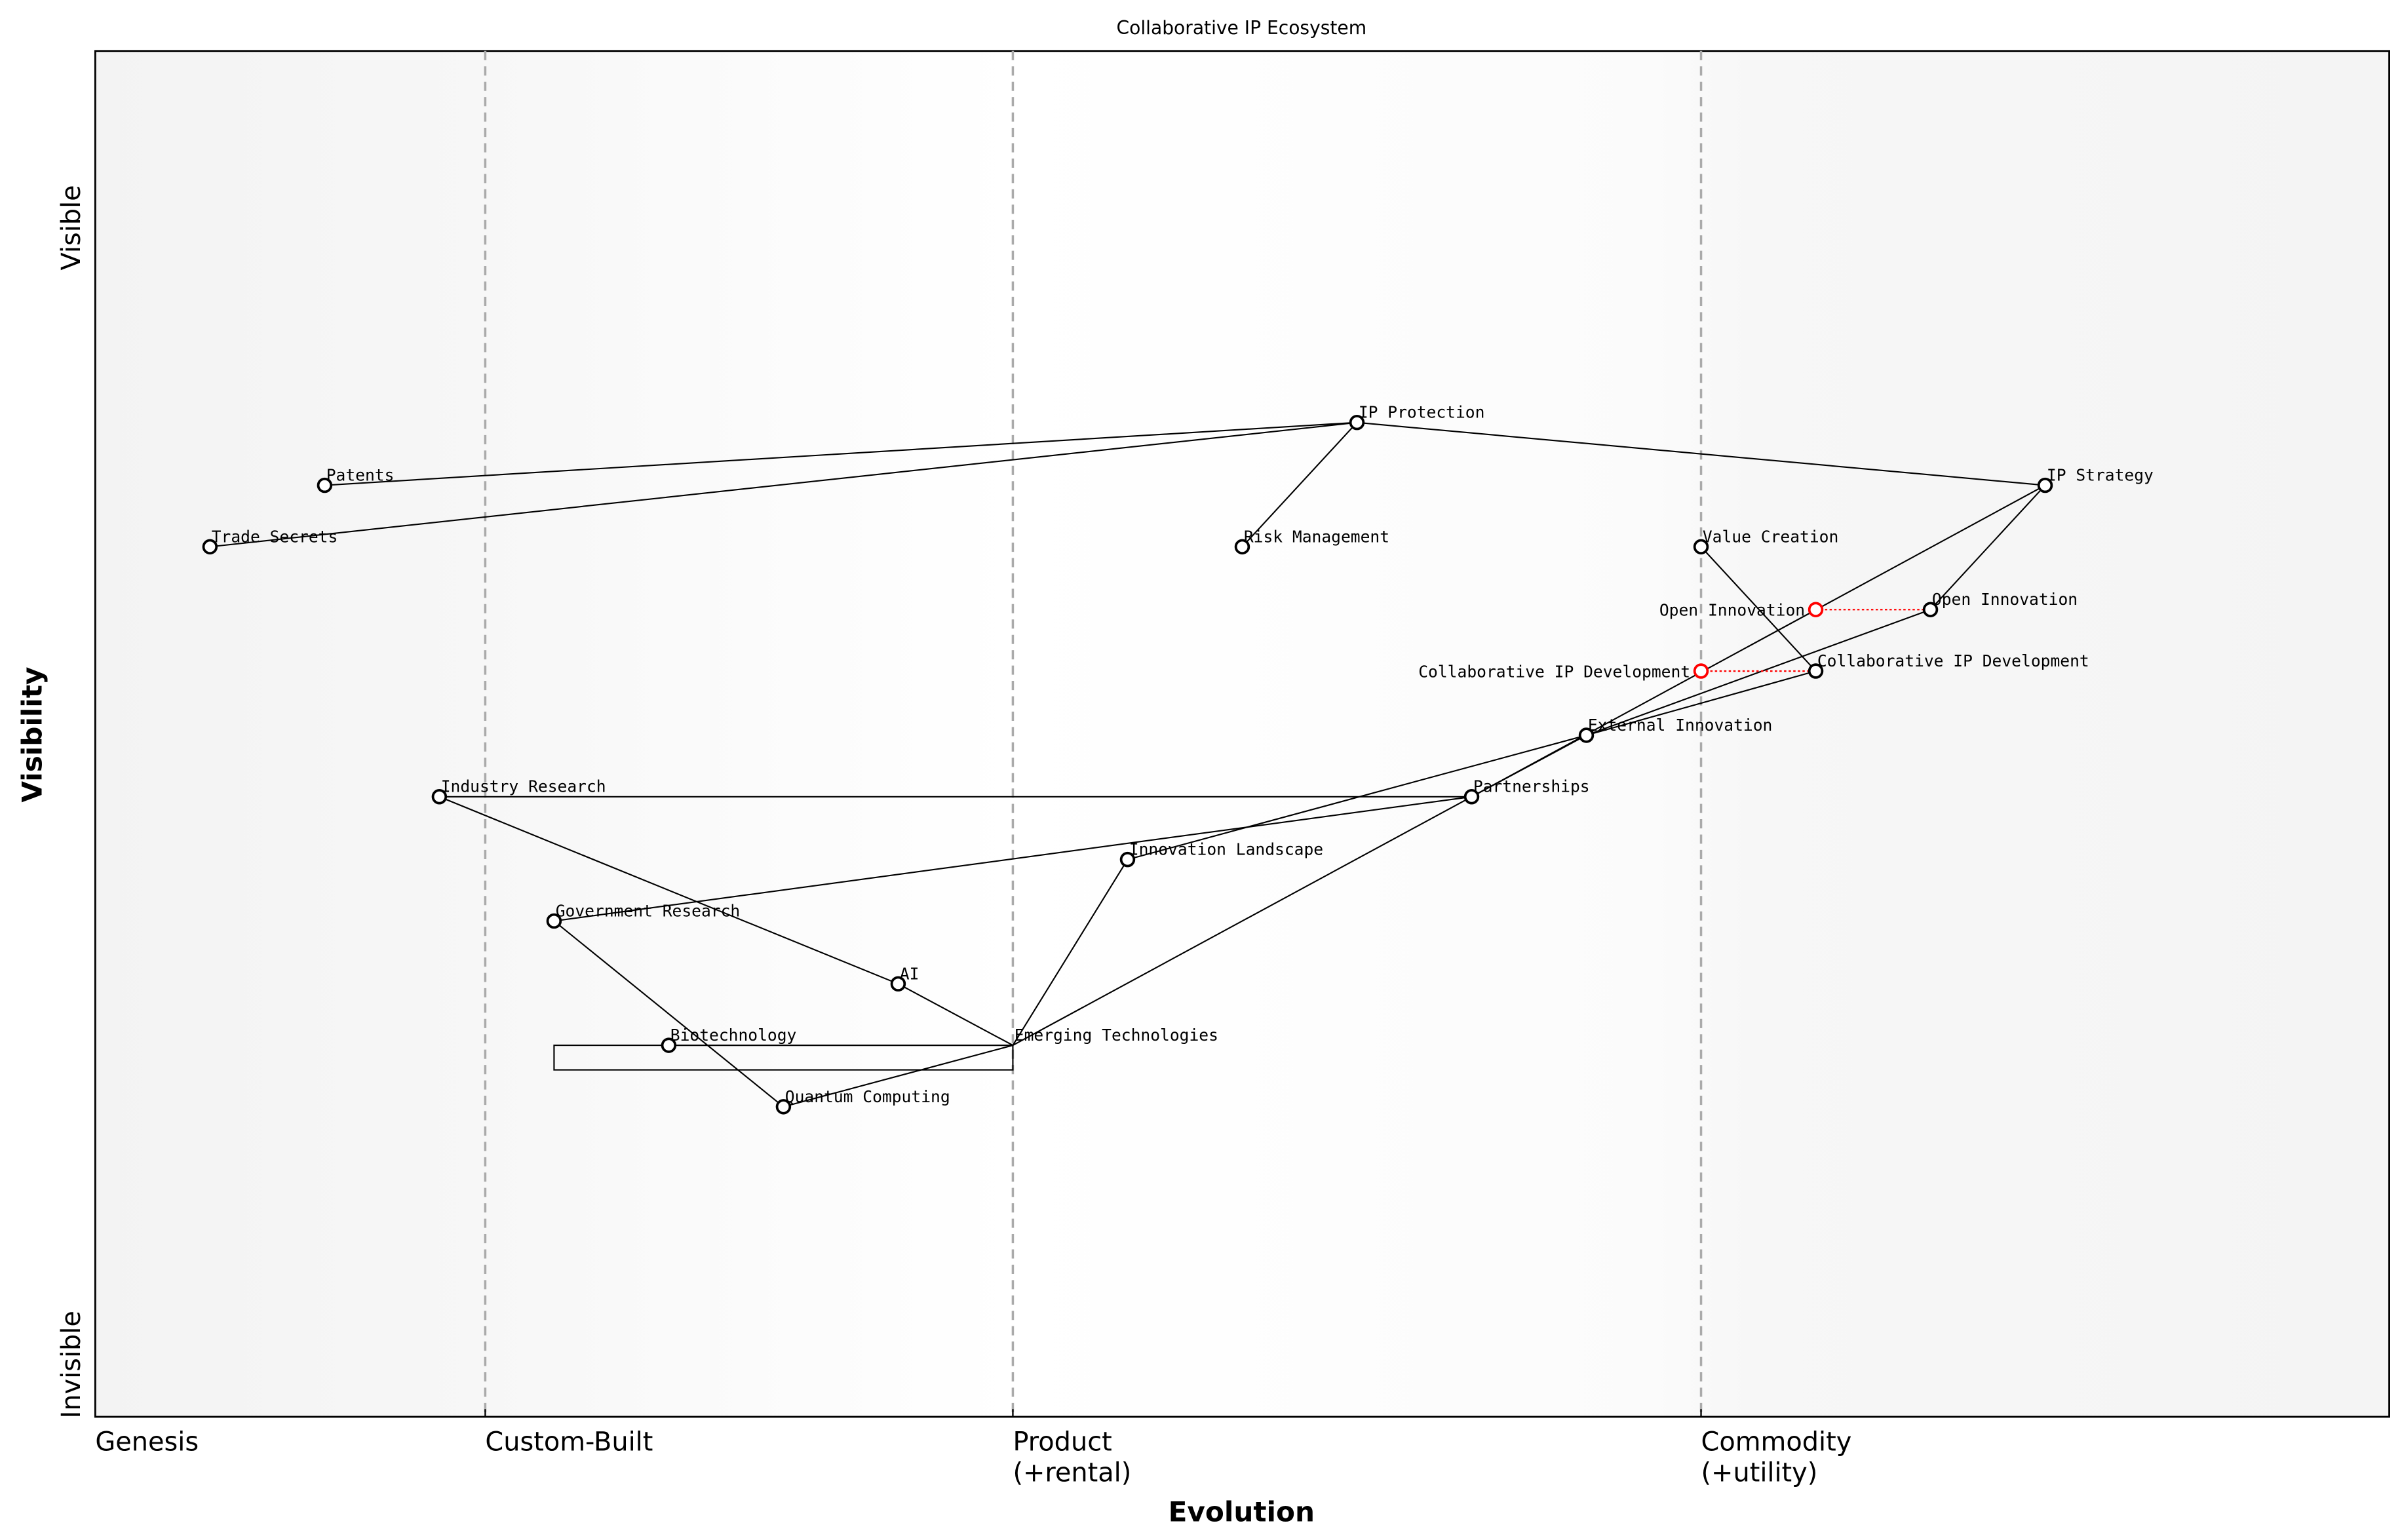 This screenshot has height=1540, width=2400. What do you see at coordinates (867, 1096) in the screenshot?
I see `component-label: Quantum Computing` at bounding box center [867, 1096].